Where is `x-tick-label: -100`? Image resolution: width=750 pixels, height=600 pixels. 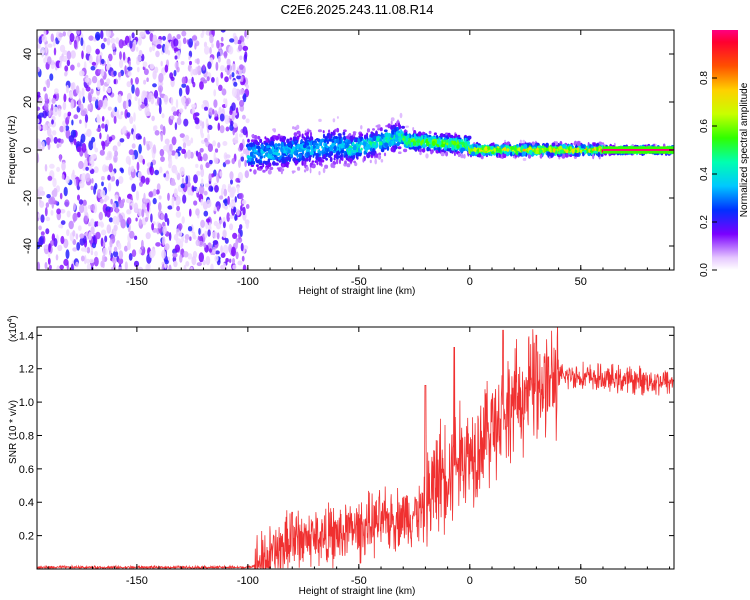
x-tick-label: -100 is located at coordinates (248, 581).